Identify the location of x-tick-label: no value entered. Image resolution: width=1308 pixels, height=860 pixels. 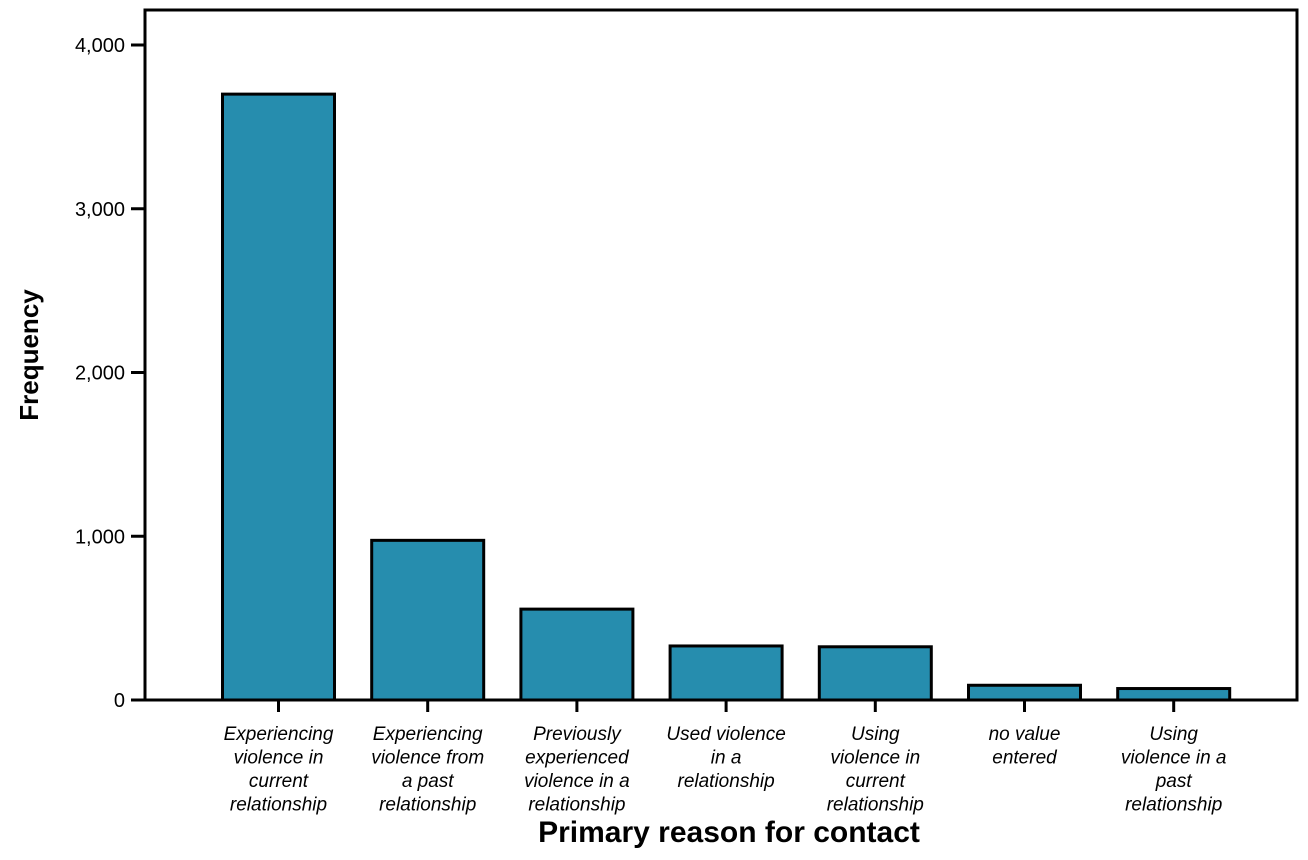
(1025, 746).